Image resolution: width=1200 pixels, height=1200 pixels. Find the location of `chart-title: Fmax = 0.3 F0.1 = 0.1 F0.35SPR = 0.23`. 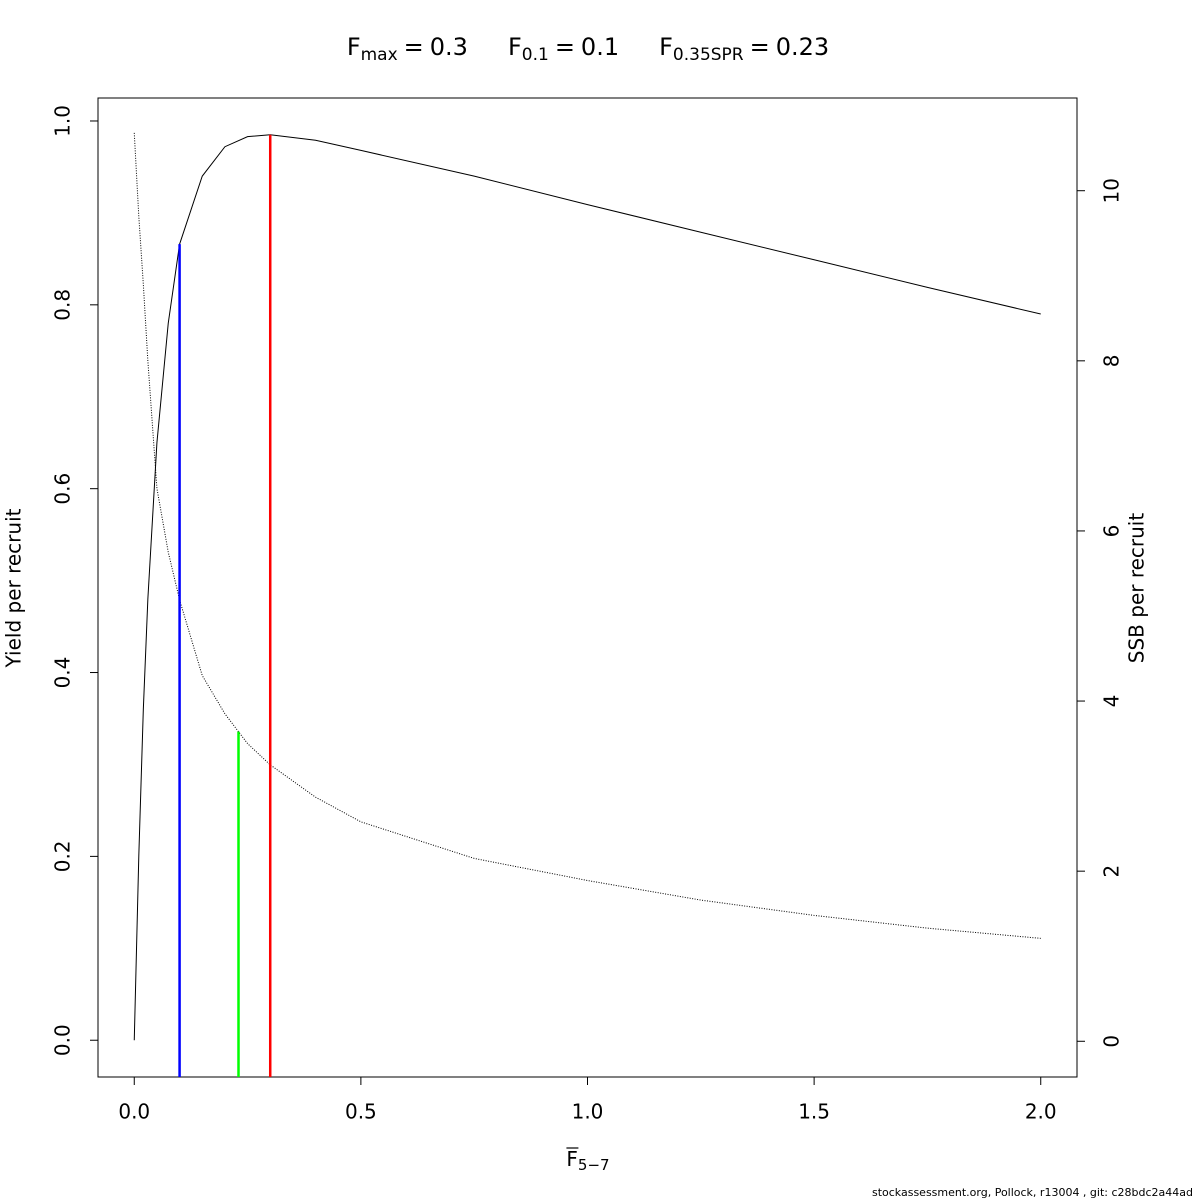

chart-title: Fmax = 0.3 F0.1 = 0.1 F0.35SPR = 0.23 is located at coordinates (588, 49).